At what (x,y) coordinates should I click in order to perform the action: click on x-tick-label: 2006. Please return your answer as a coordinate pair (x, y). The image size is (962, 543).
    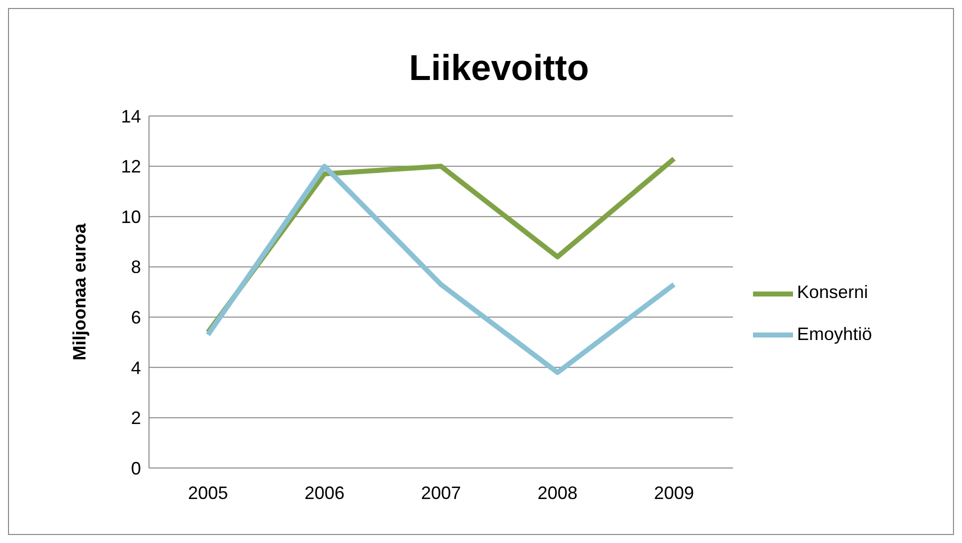
    Looking at the image, I should click on (324, 492).